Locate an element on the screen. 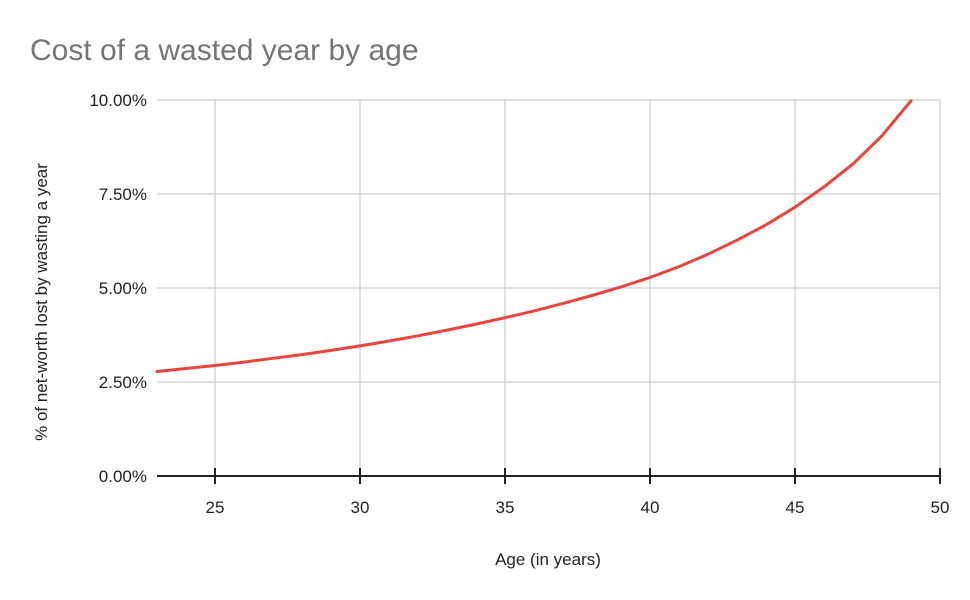 Image resolution: width=970 pixels, height=600 pixels. x-tick-label: 40 is located at coordinates (650, 507).